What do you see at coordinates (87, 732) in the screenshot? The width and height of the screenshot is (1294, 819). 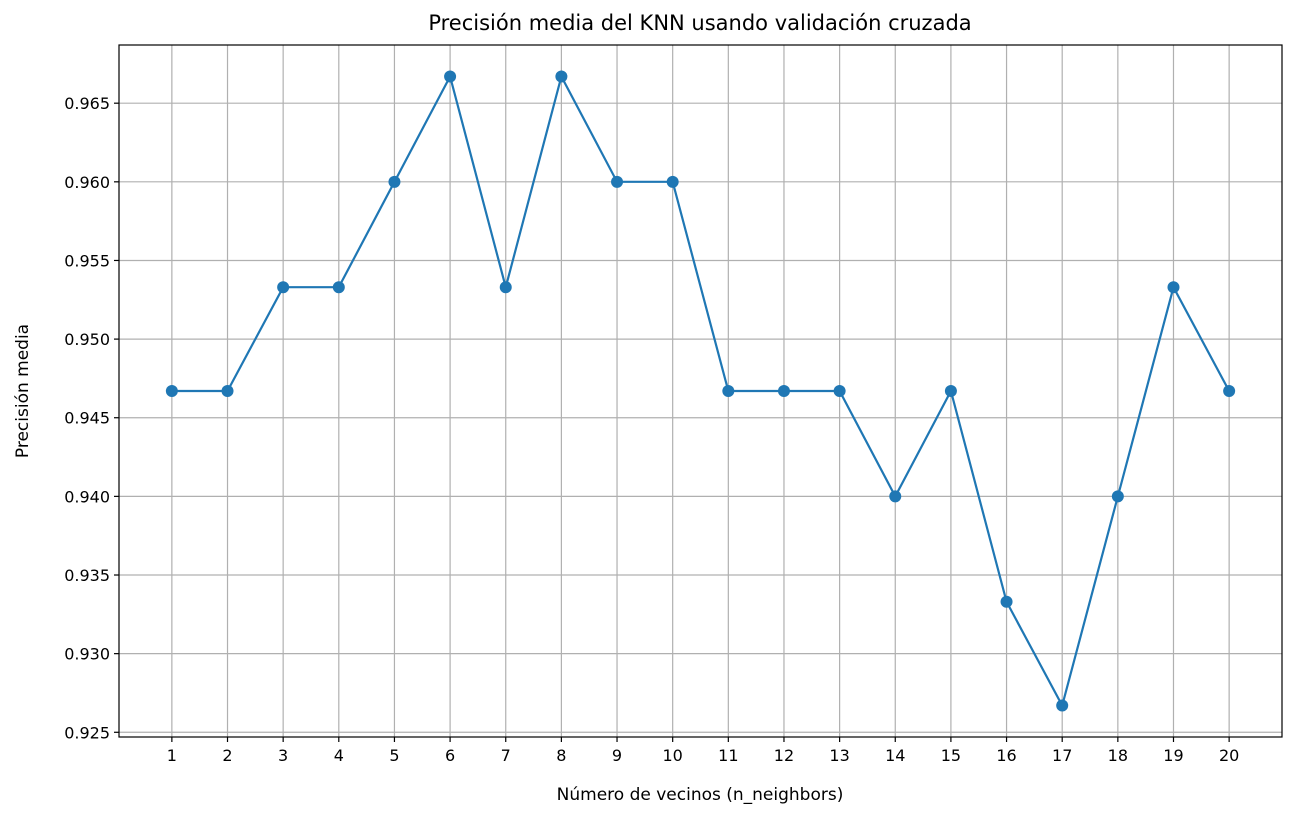 I see `y-tick-label: 0.925` at bounding box center [87, 732].